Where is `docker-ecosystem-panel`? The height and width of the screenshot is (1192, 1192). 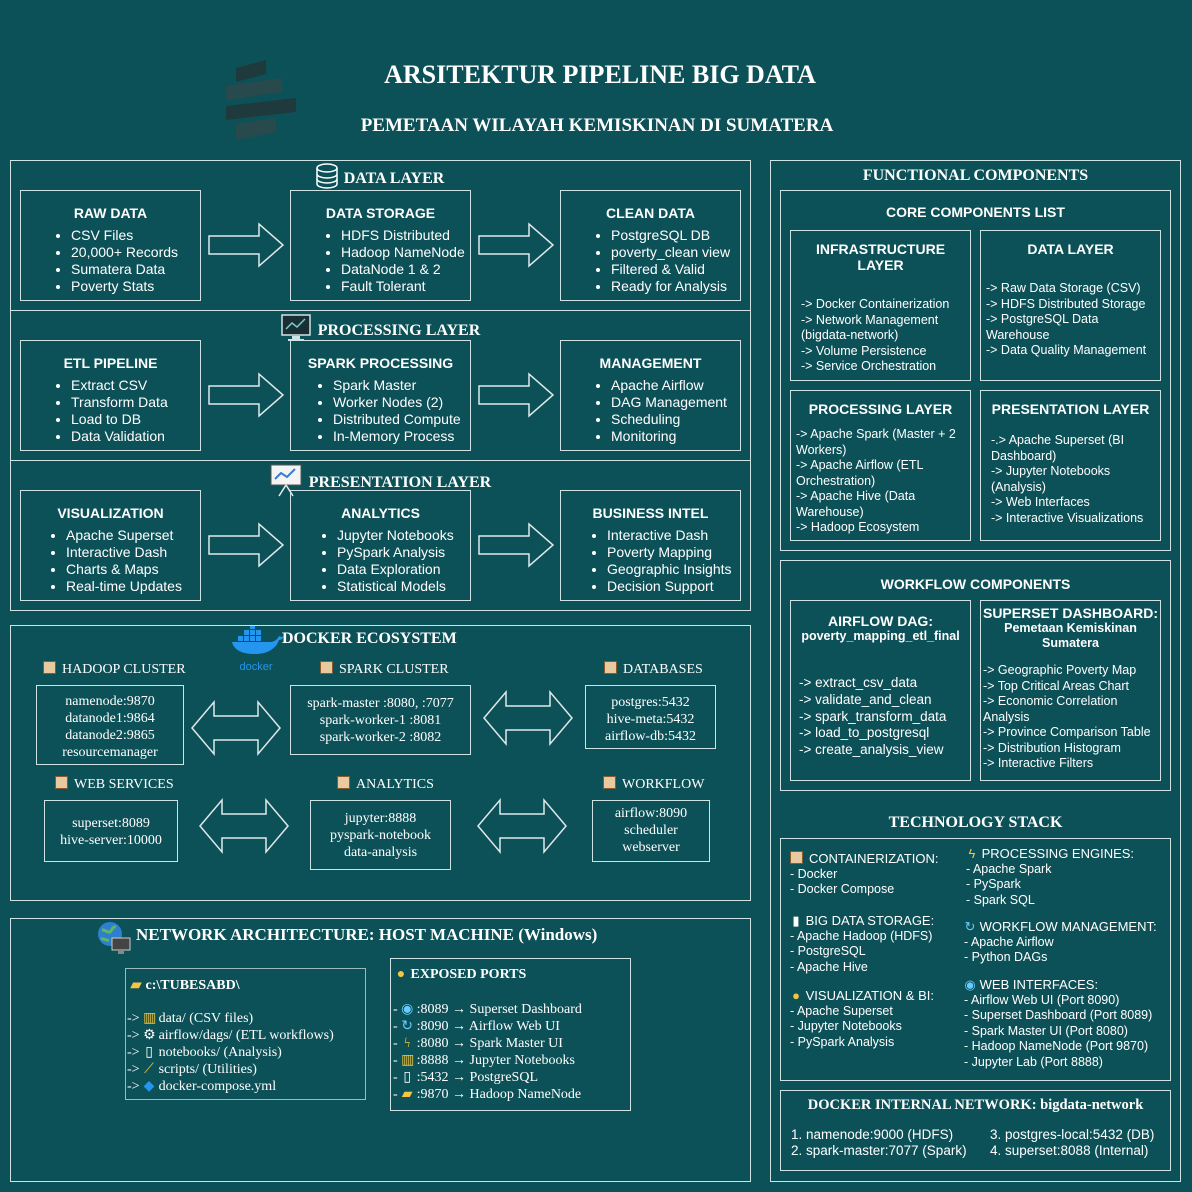 docker-ecosystem-panel is located at coordinates (380, 763).